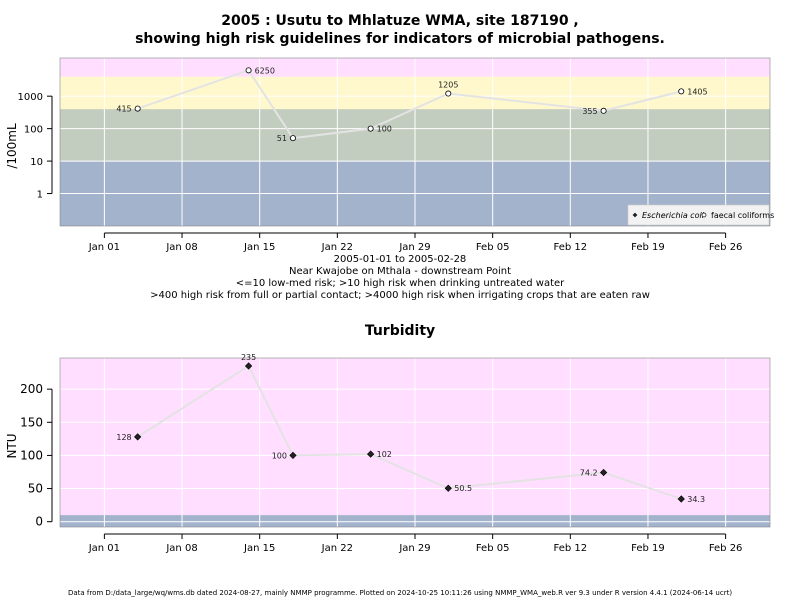 The width and height of the screenshot is (800, 600). Describe the element at coordinates (384, 129) in the screenshot. I see `micro-data-label: 100` at that location.